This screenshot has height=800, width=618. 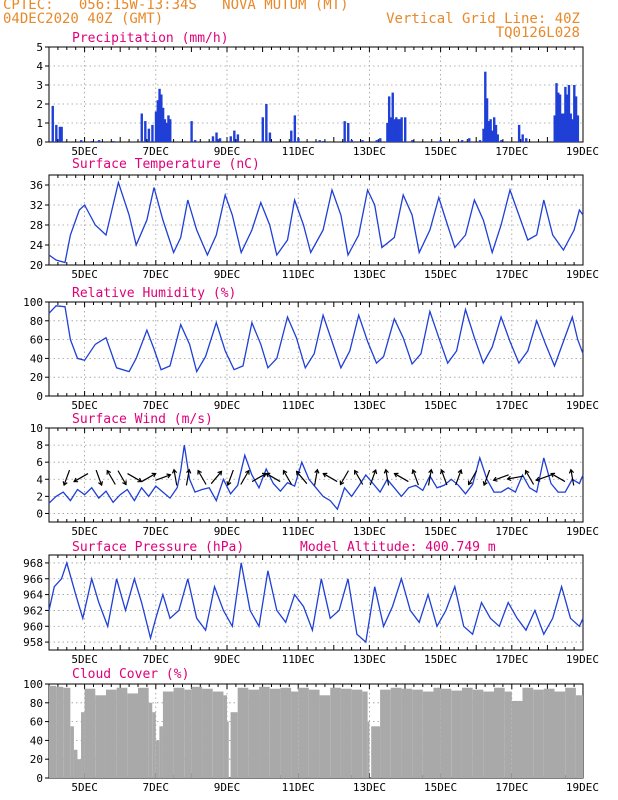 I want to click on xtick-label-1: 13DEC, so click(x=369, y=274).